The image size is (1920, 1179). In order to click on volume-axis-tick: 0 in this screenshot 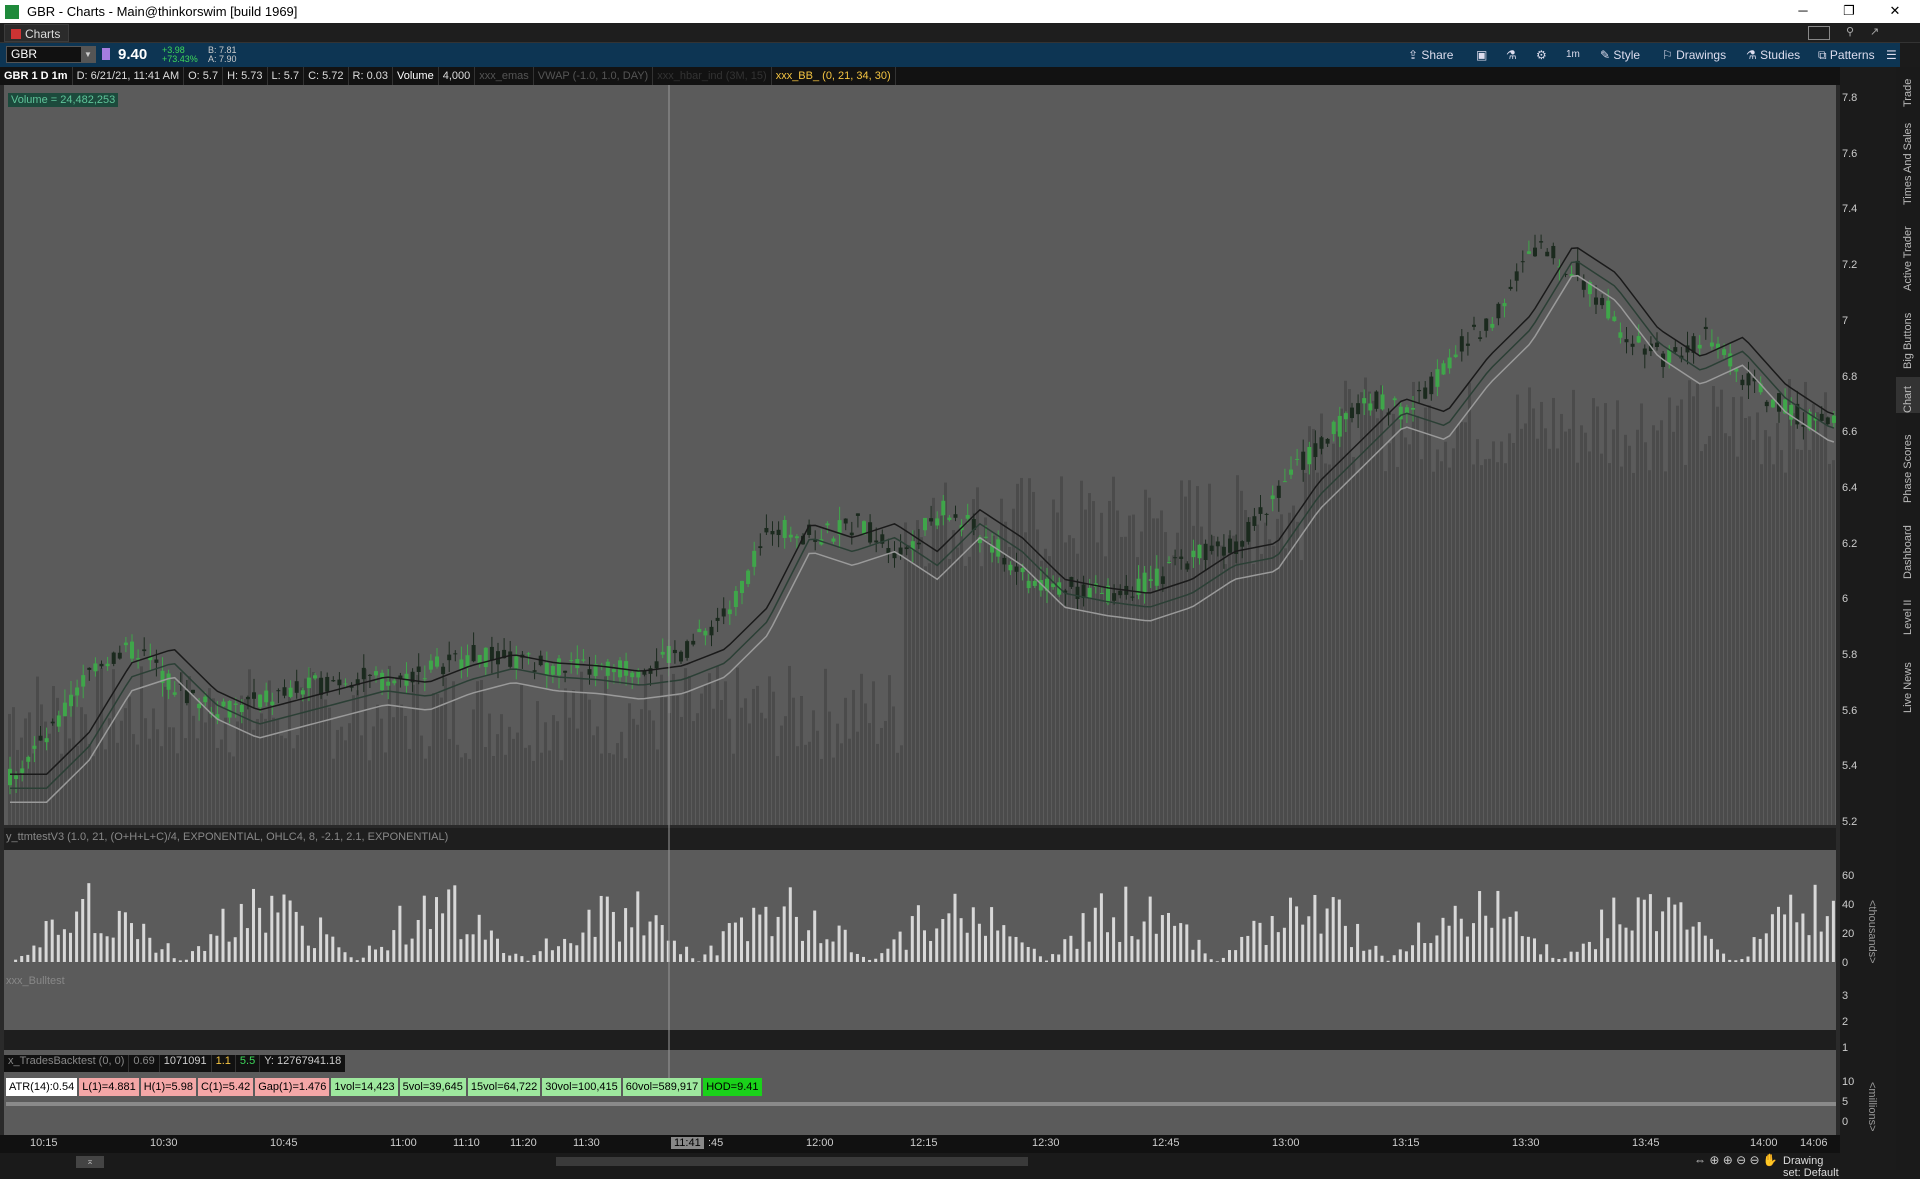, I will do `click(1845, 1122)`.